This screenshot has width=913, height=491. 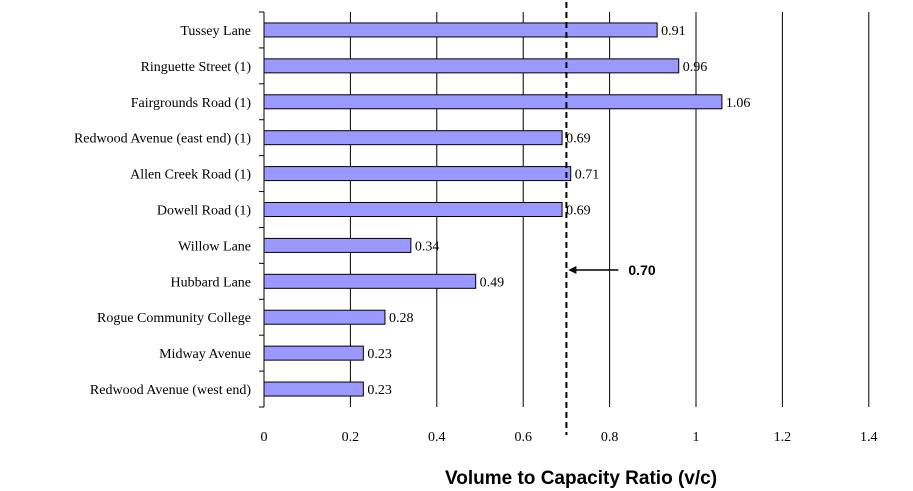 I want to click on category-label: Fairgrounds Road (1), so click(x=191, y=103).